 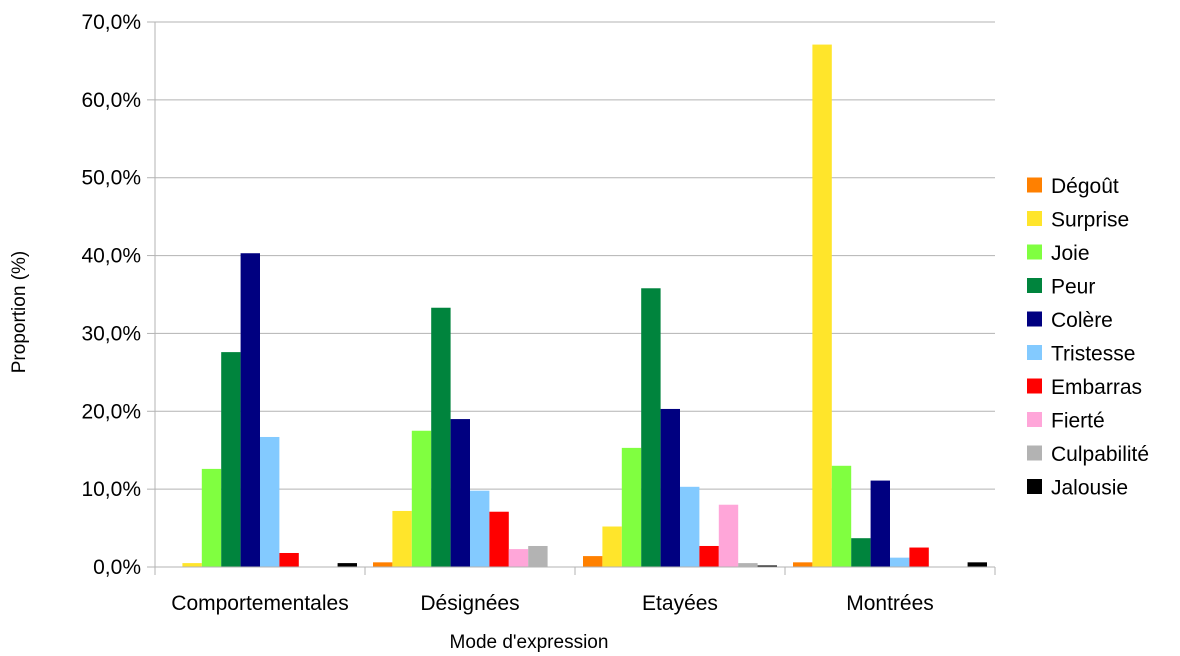 I want to click on y-tick-label: 60,0%, so click(x=111, y=100).